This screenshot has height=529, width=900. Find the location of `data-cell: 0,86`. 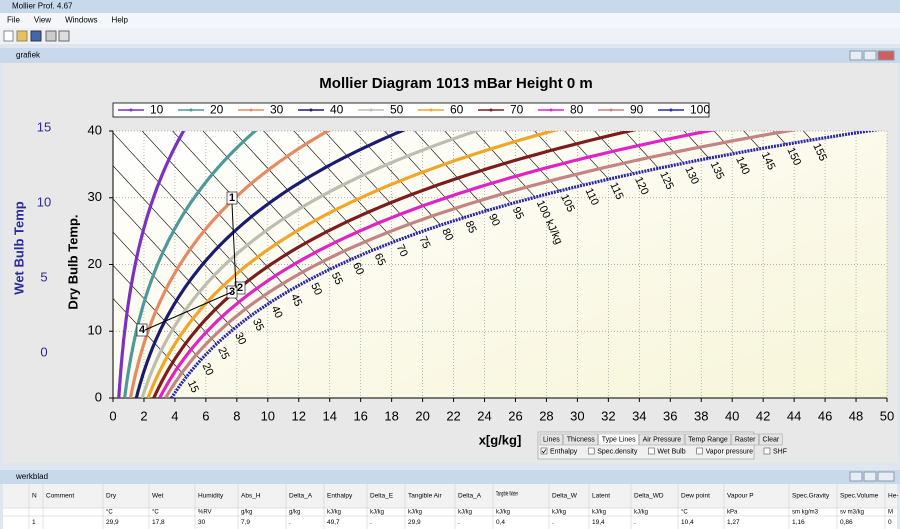

data-cell: 0,86 is located at coordinates (846, 522).